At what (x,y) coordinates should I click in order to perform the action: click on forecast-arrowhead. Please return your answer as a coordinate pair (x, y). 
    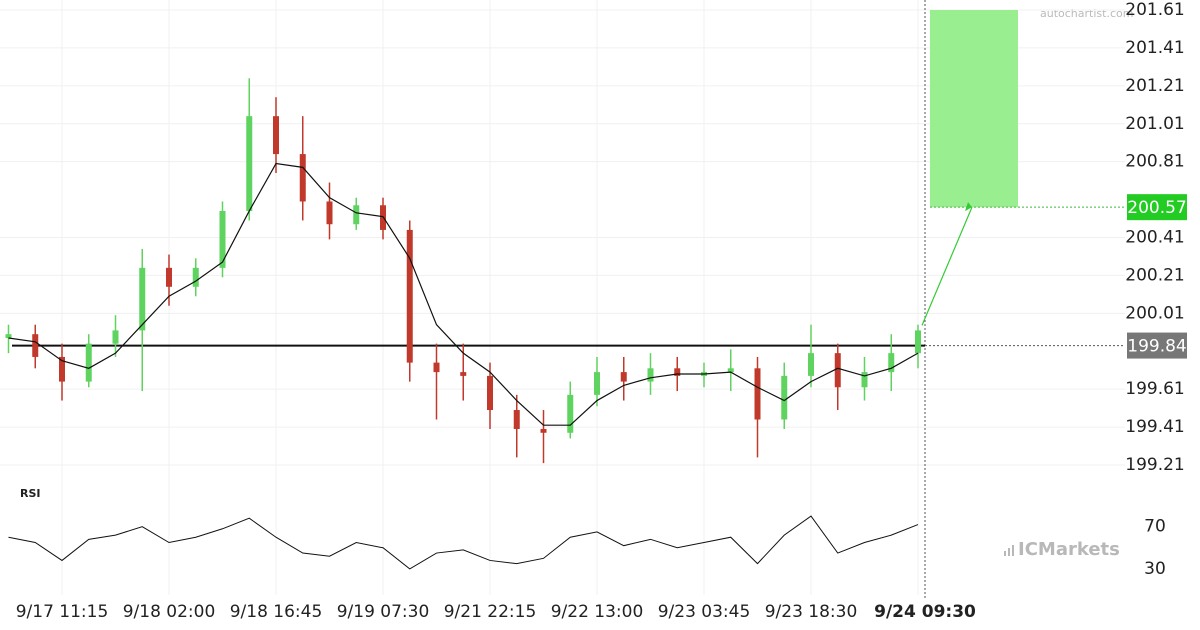
    Looking at the image, I should click on (968, 207).